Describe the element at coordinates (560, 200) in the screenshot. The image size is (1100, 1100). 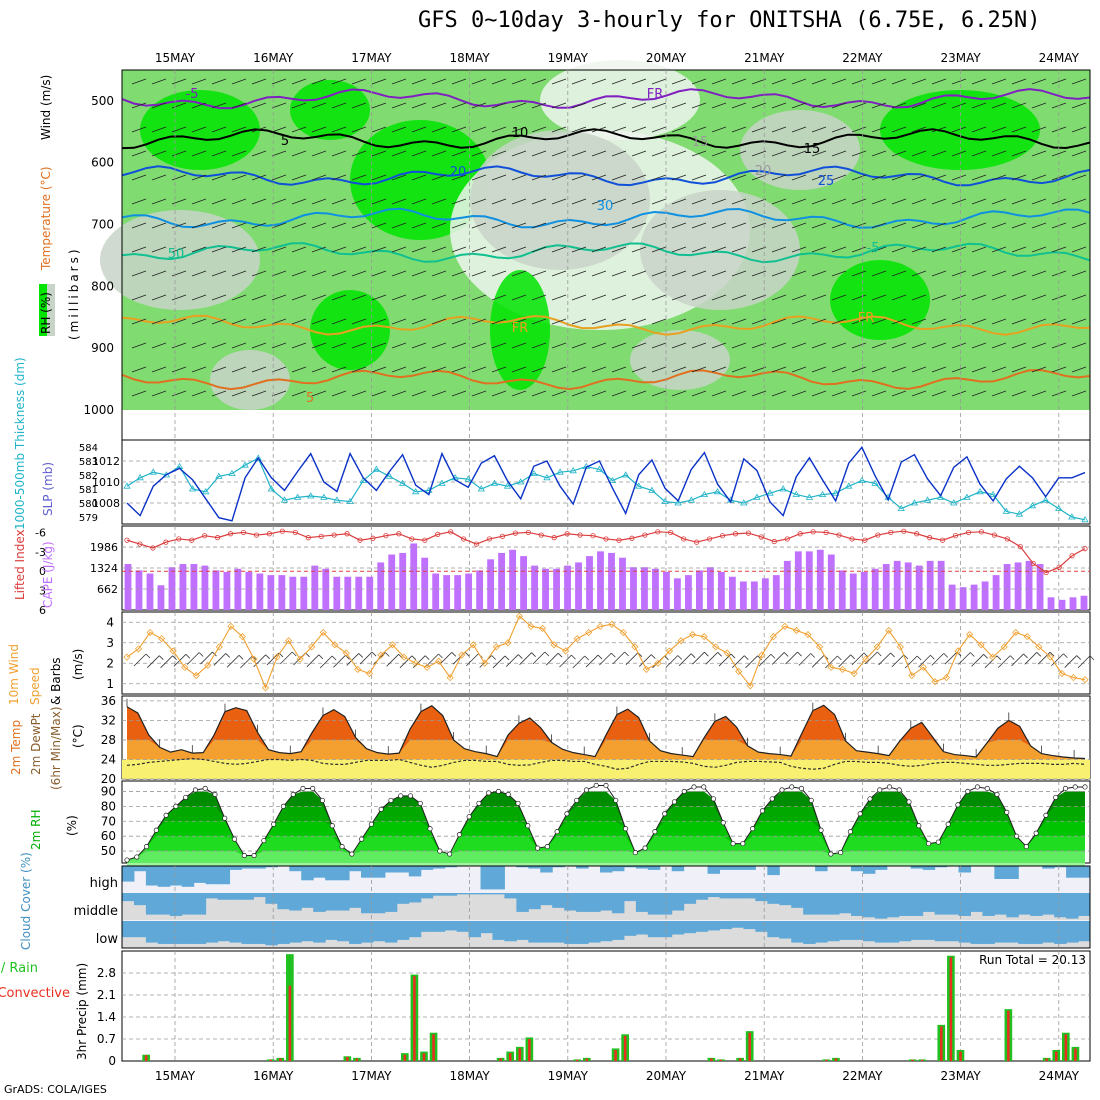
I see `rh-area` at that location.